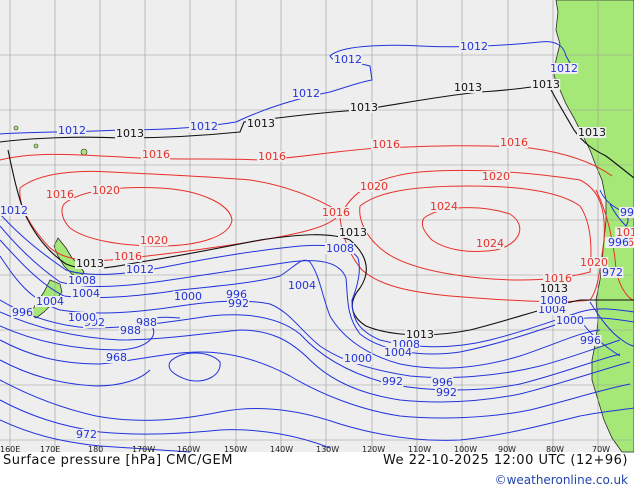 This screenshot has width=634, height=490. What do you see at coordinates (373, 449) in the screenshot?
I see `longitude-tick-label: 120W` at bounding box center [373, 449].